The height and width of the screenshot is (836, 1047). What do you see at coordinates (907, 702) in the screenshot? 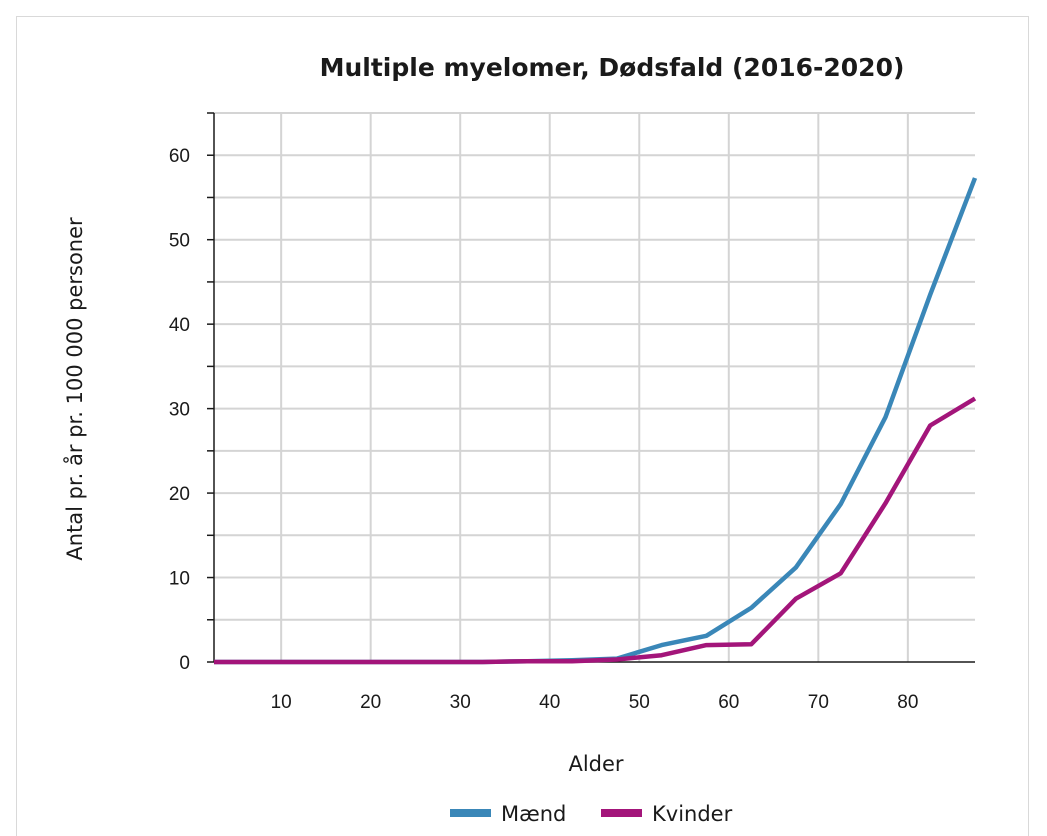
I see `x-tick-label: 80` at bounding box center [907, 702].